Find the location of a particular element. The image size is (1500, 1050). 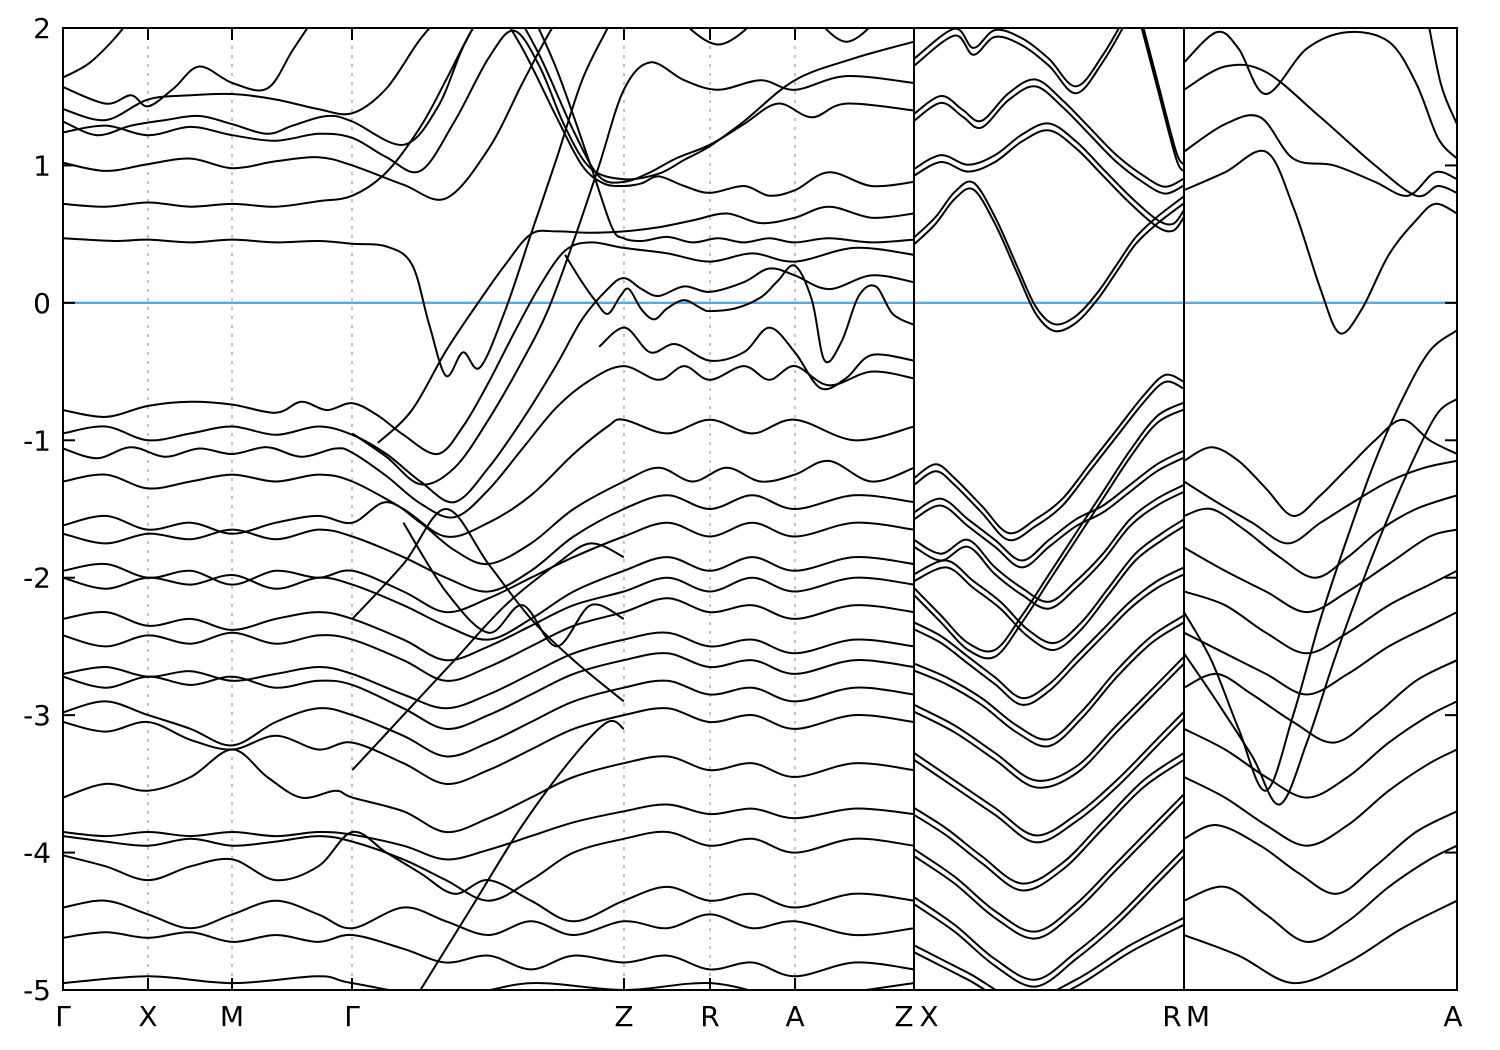

y-tick-label: -2 is located at coordinates (37, 578).